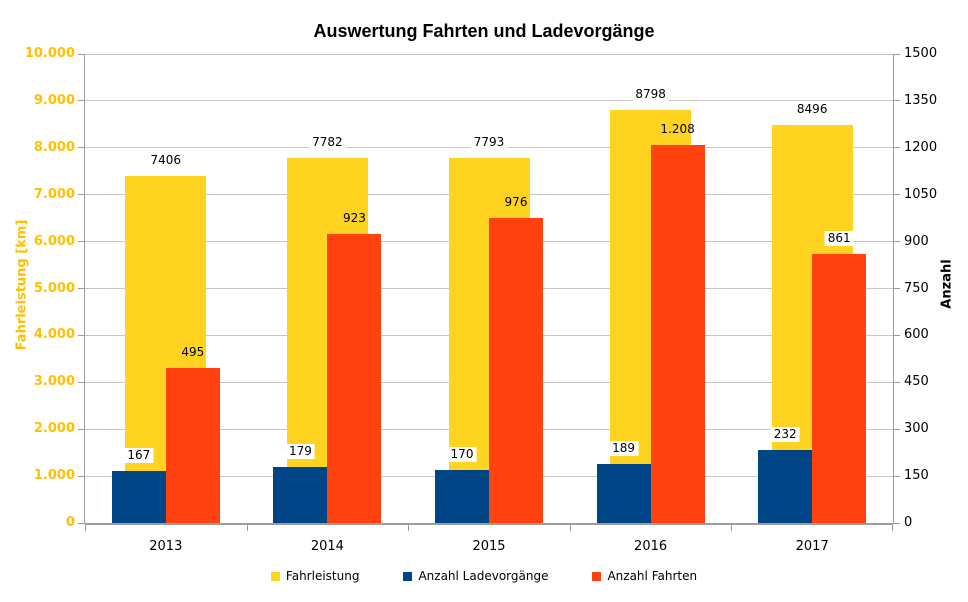 This screenshot has height=602, width=968. Describe the element at coordinates (54, 335) in the screenshot. I see `y-axis-tick-label-left: 4.000` at that location.